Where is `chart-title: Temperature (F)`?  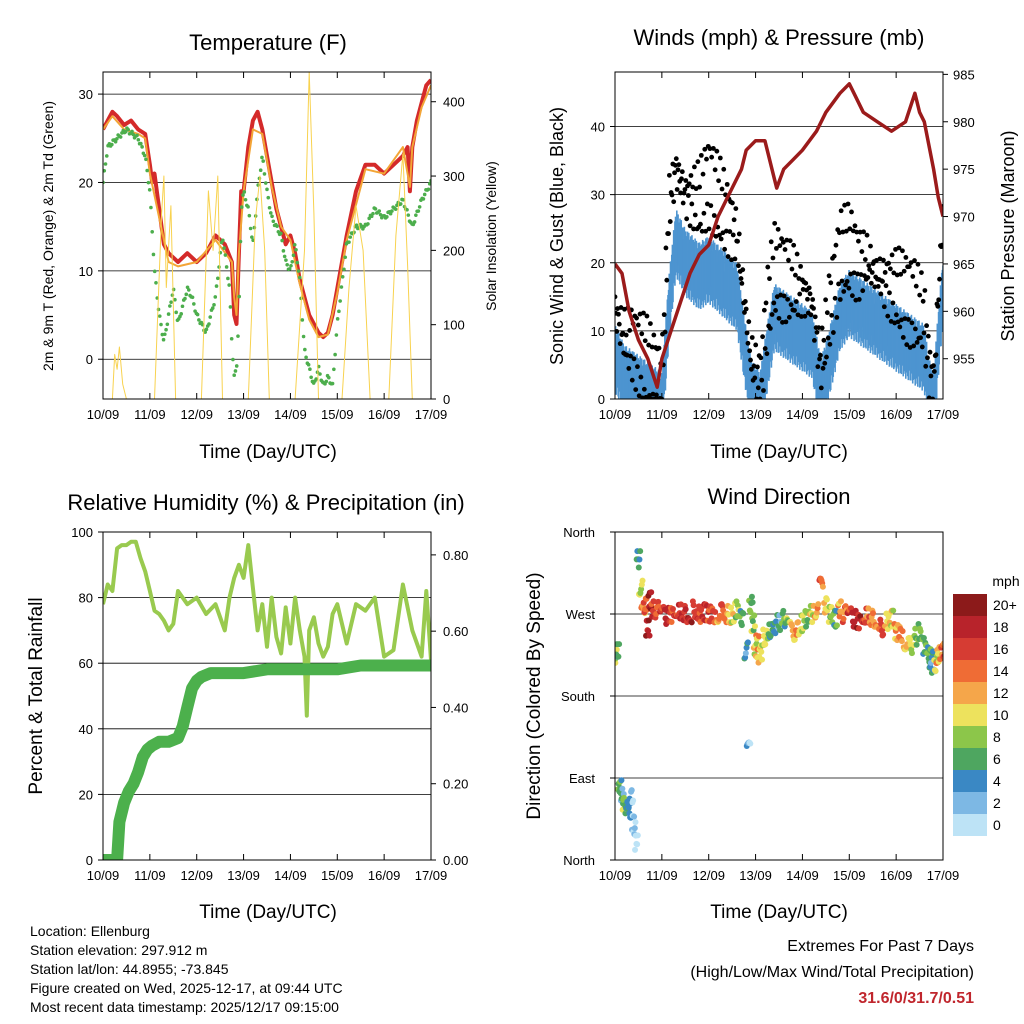
chart-title: Temperature (F) is located at coordinates (268, 42).